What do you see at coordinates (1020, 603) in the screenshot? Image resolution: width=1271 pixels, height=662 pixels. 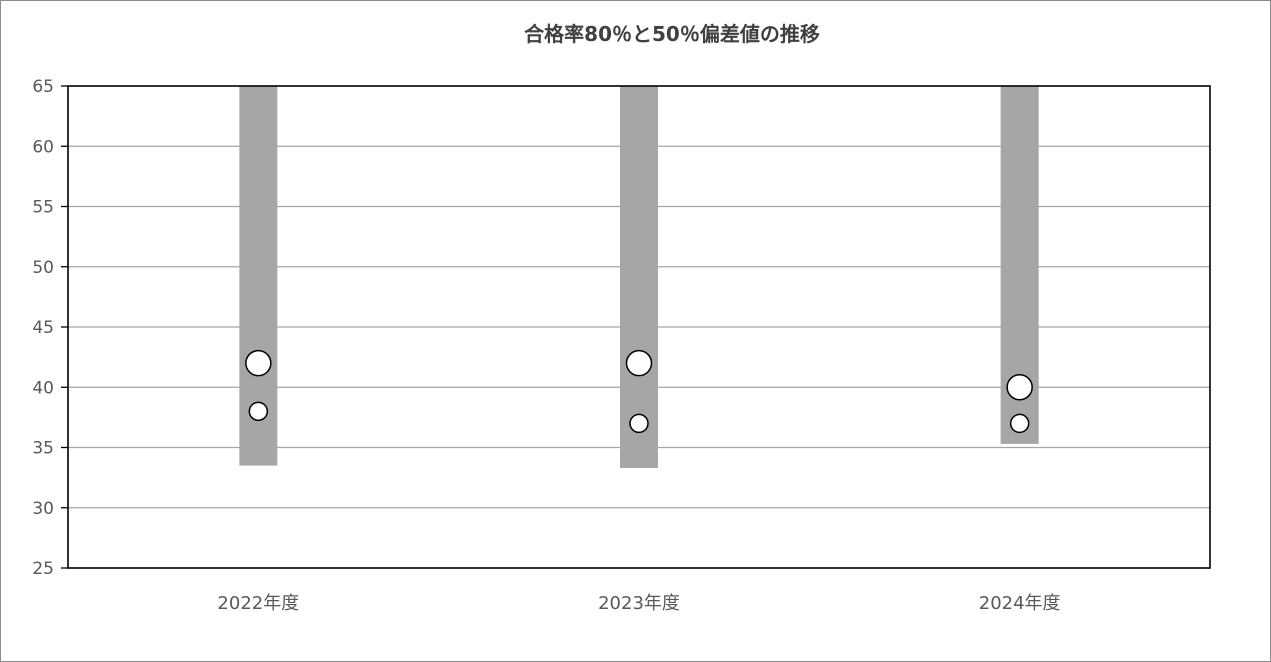 I see `x-tick-label-3: 2024年度` at bounding box center [1020, 603].